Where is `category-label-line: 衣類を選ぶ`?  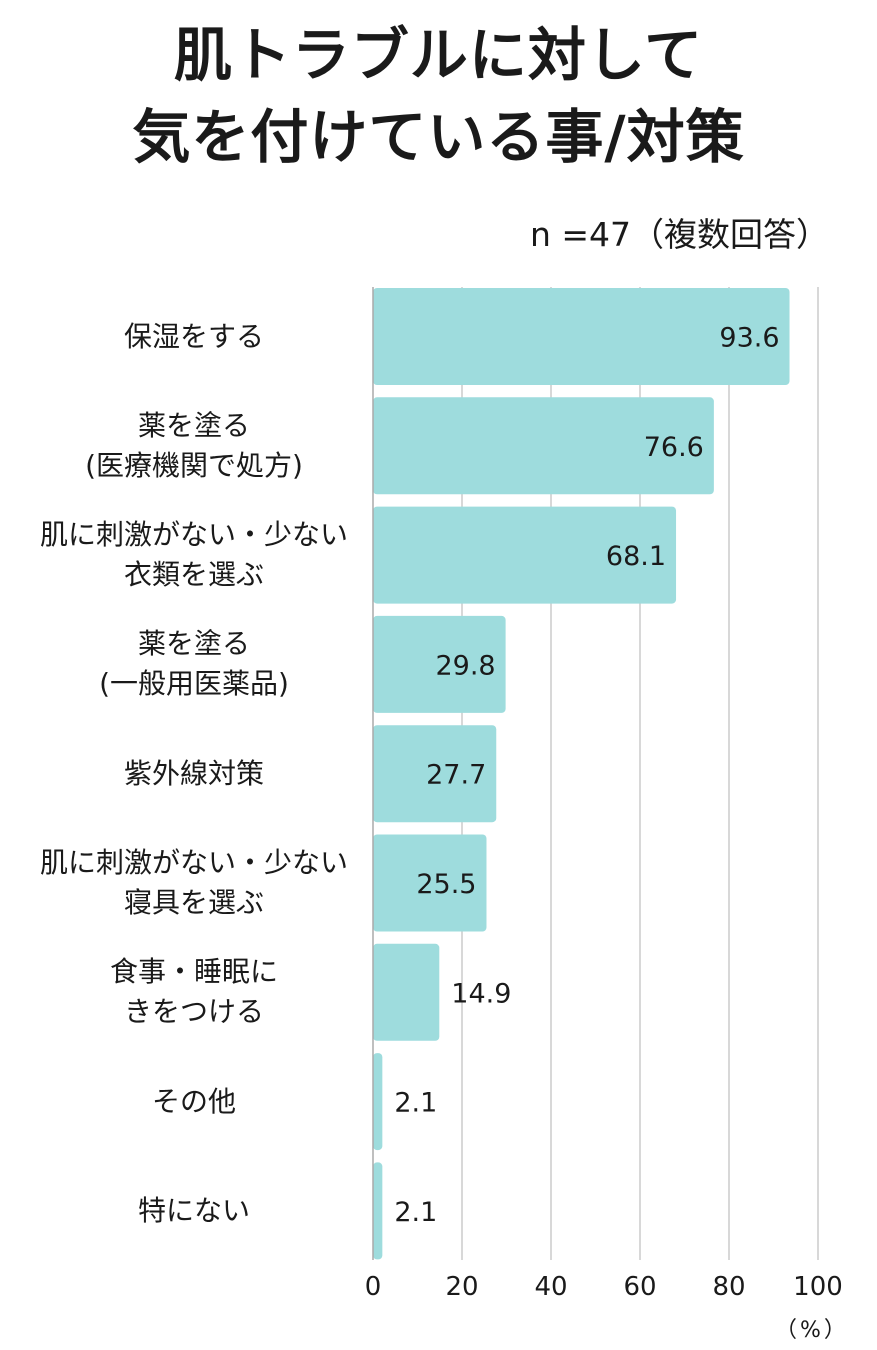 category-label-line: 衣類を選ぶ is located at coordinates (193, 575).